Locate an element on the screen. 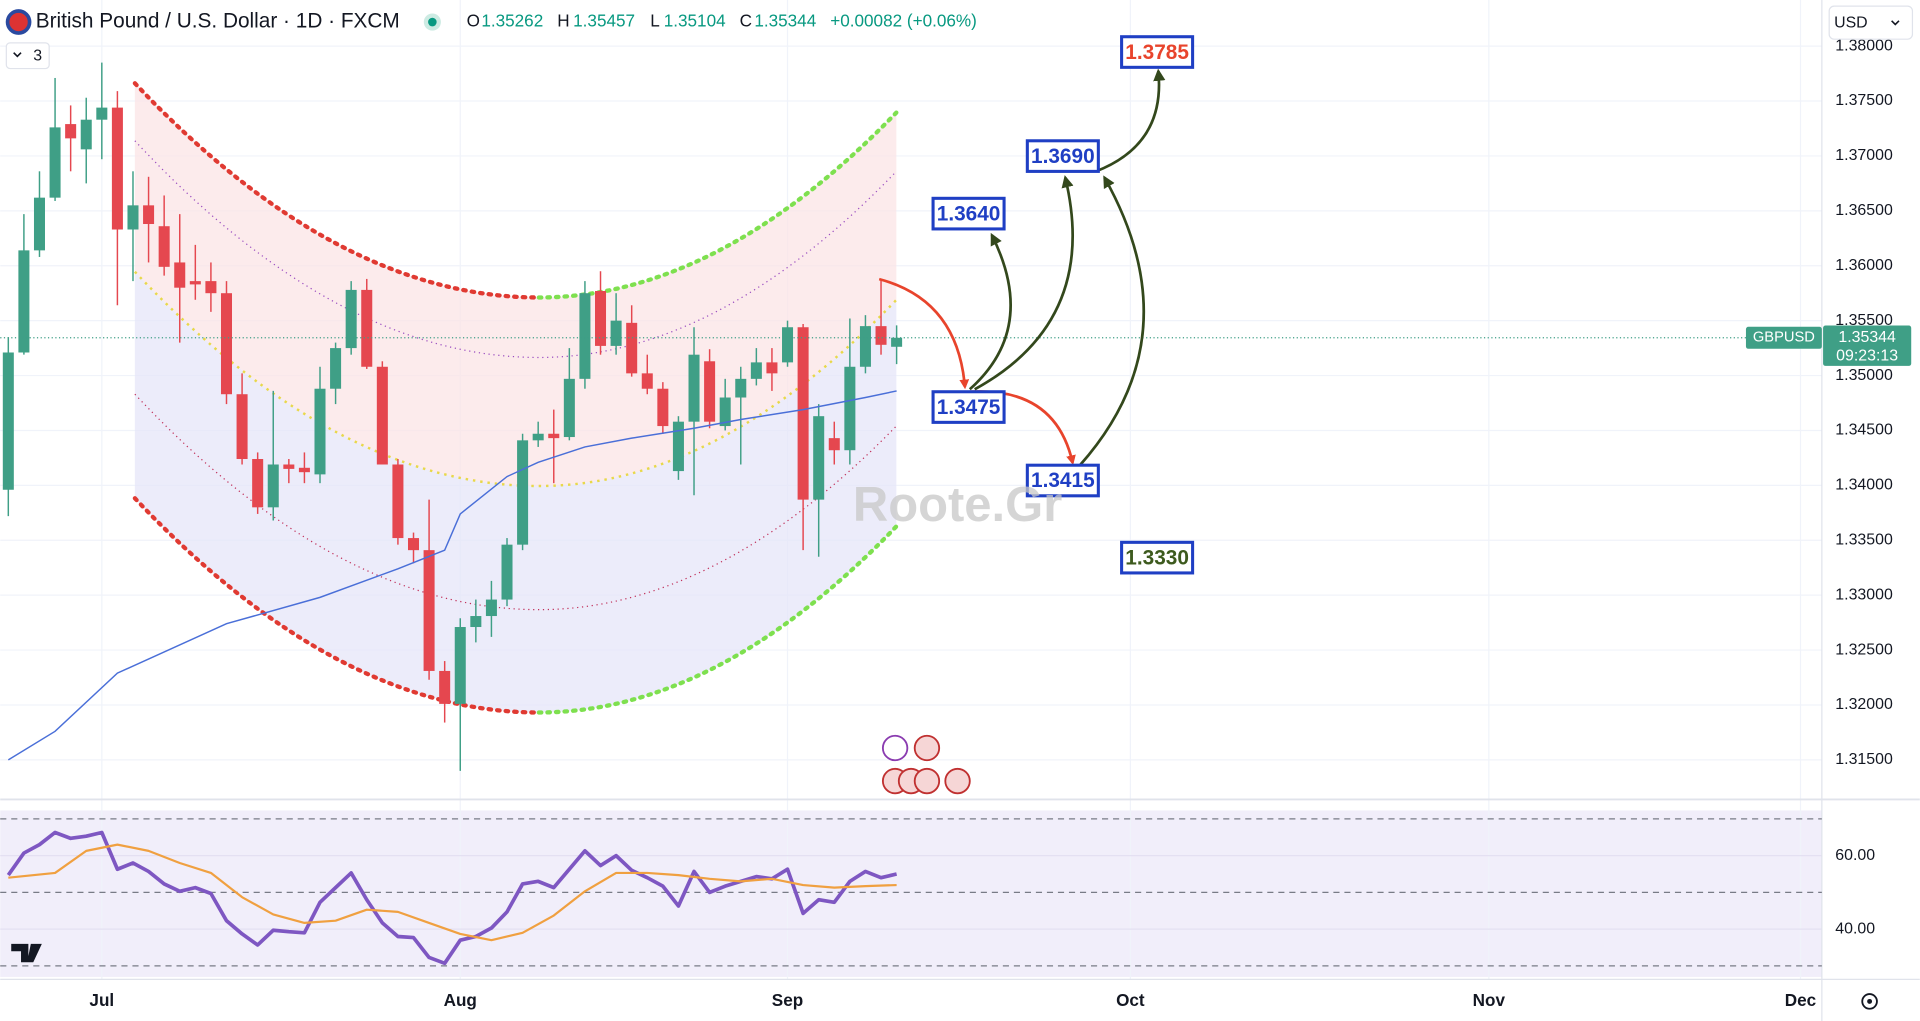 This screenshot has height=1021, width=1920. symbol-tag is located at coordinates (1783, 337).